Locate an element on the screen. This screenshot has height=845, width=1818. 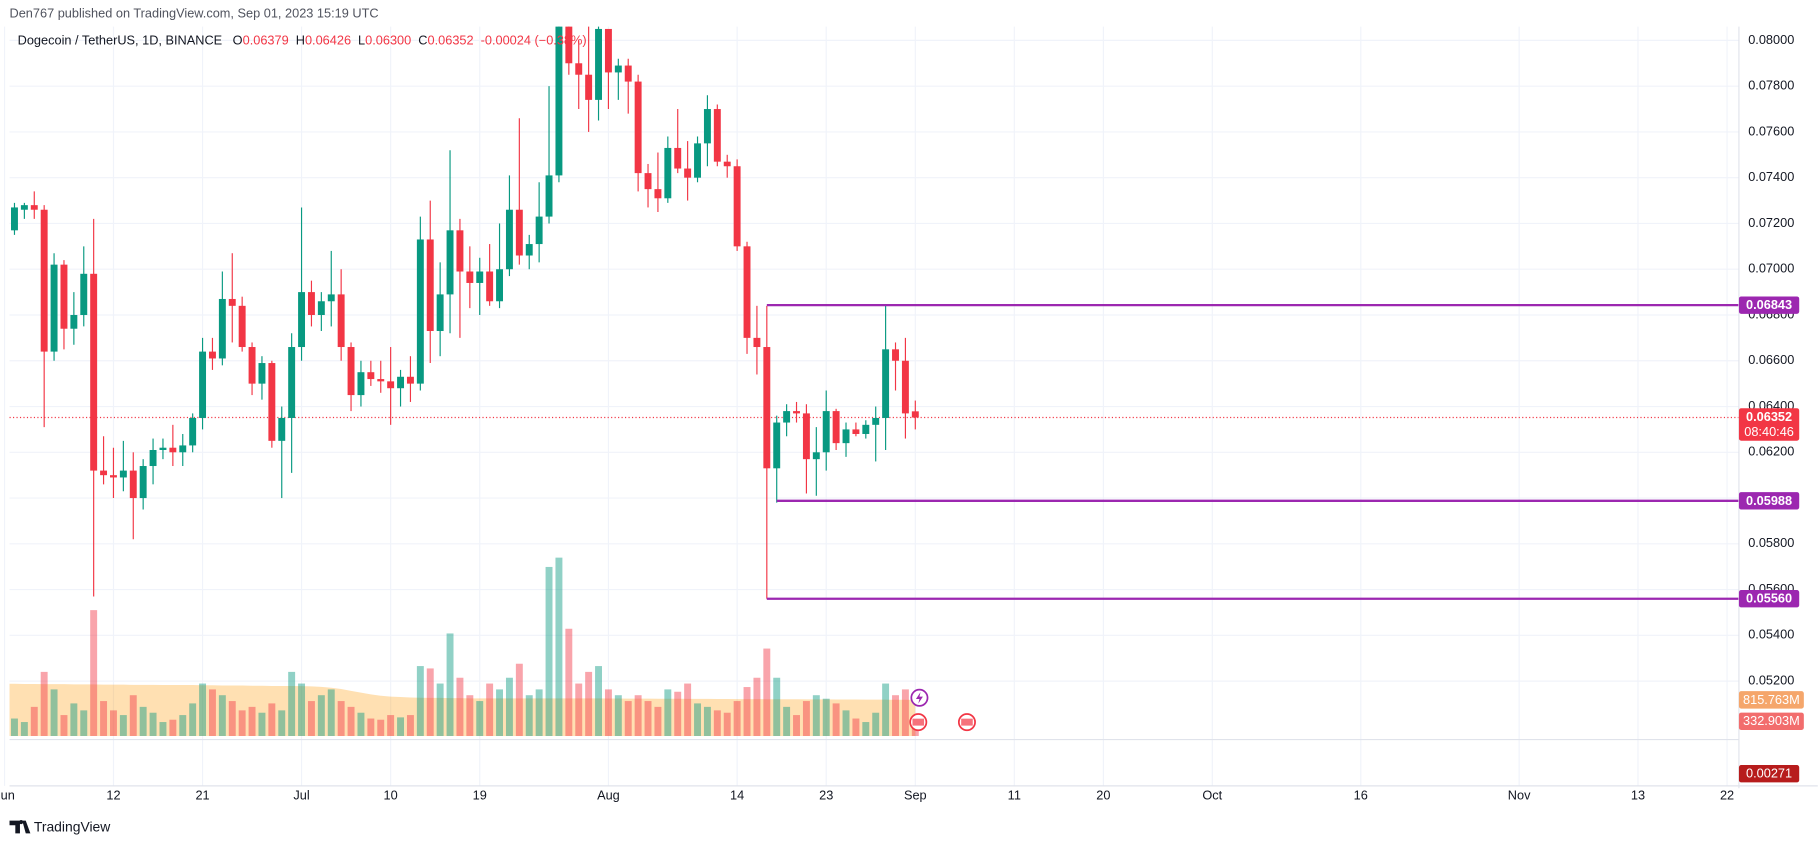
indicator-badge is located at coordinates (1769, 774).